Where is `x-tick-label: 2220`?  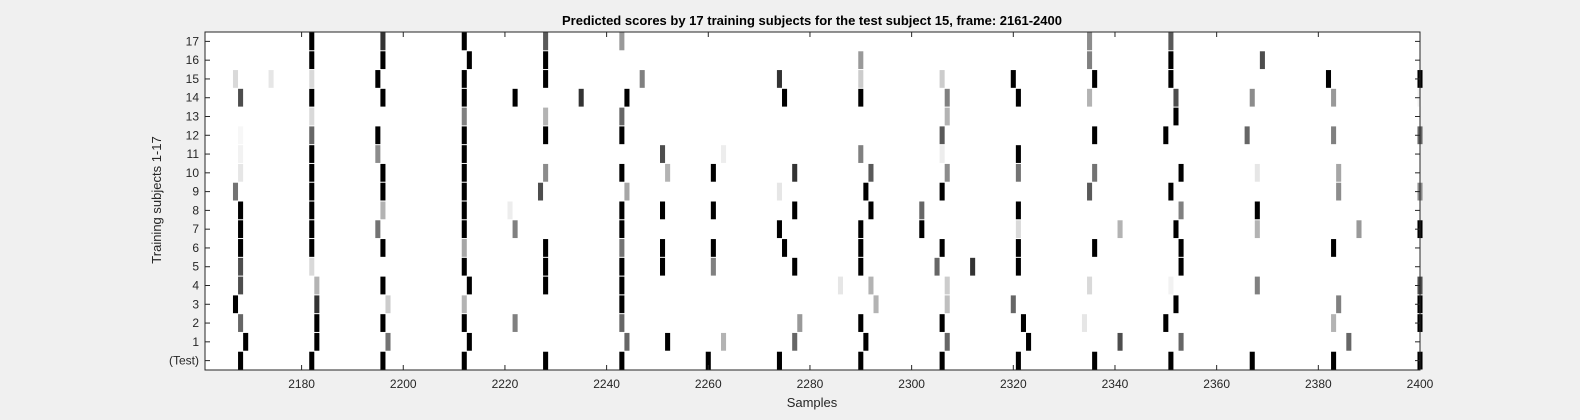
x-tick-label: 2220 is located at coordinates (505, 384).